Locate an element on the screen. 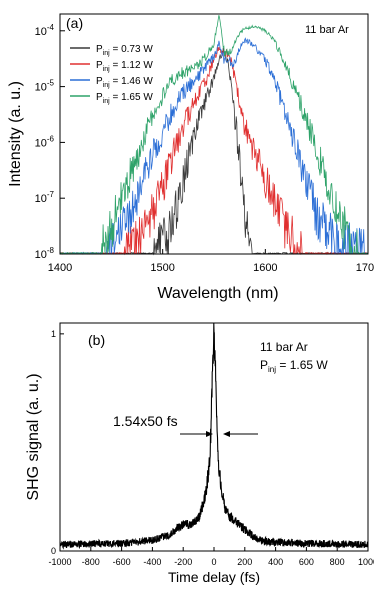 The height and width of the screenshot is (593, 374). panel-a-y-tick-label: 10⁻⁴ is located at coordinates (45, 30).